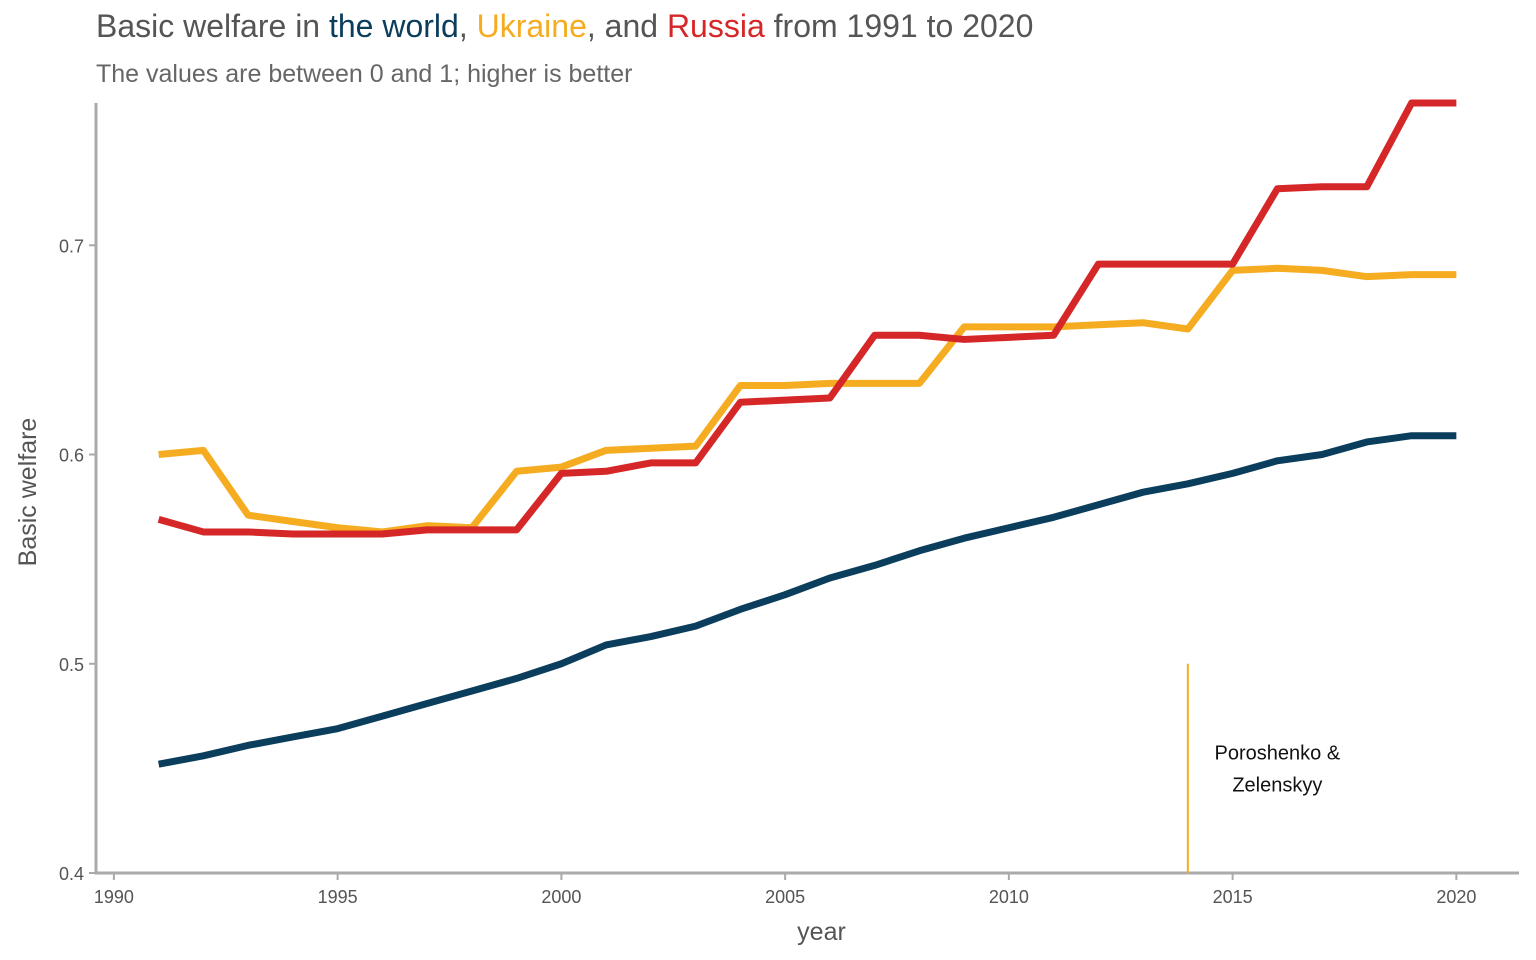 This screenshot has height=960, width=1536. Describe the element at coordinates (71, 246) in the screenshot. I see `y-tick-label-3: 0.7` at that location.